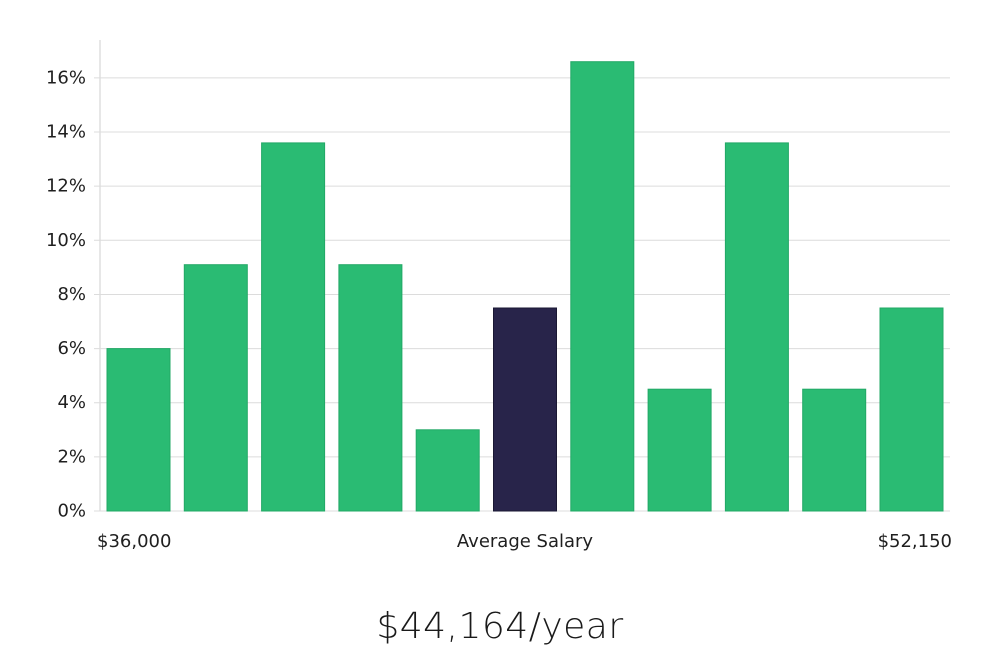  I want to click on y-tick-label: 4%, so click(71, 402).